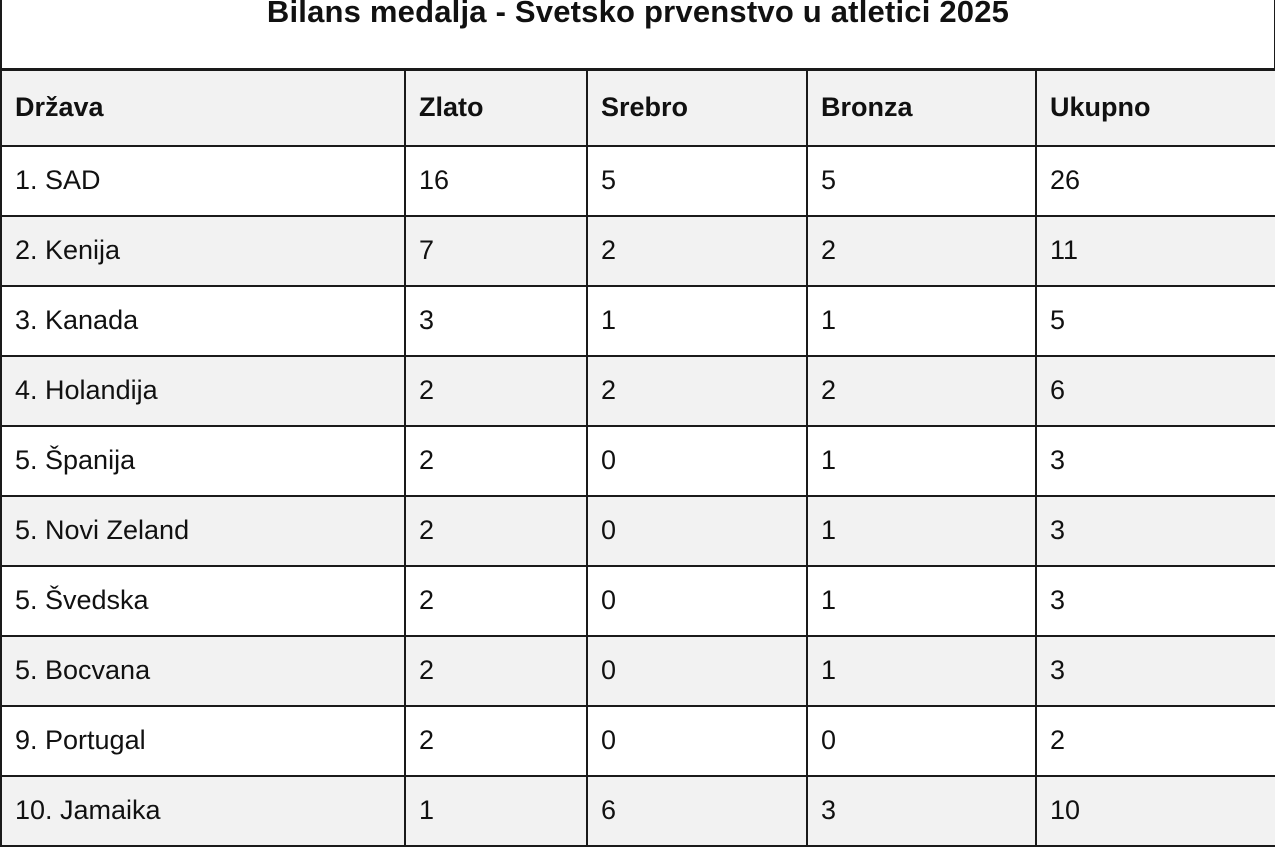  Describe the element at coordinates (496, 180) in the screenshot. I see `cell-gold: 16` at that location.